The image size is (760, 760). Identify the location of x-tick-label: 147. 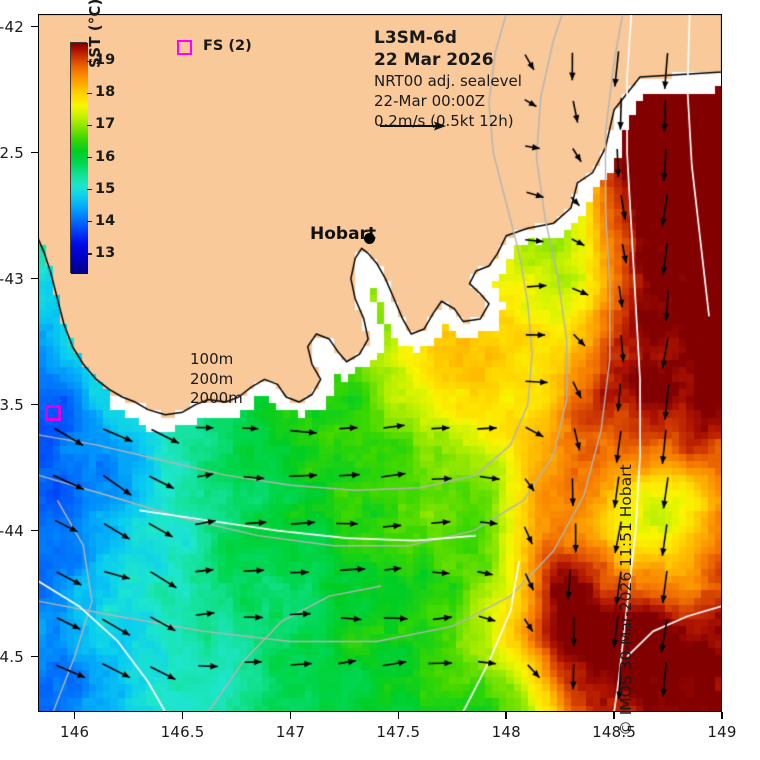
(290, 732).